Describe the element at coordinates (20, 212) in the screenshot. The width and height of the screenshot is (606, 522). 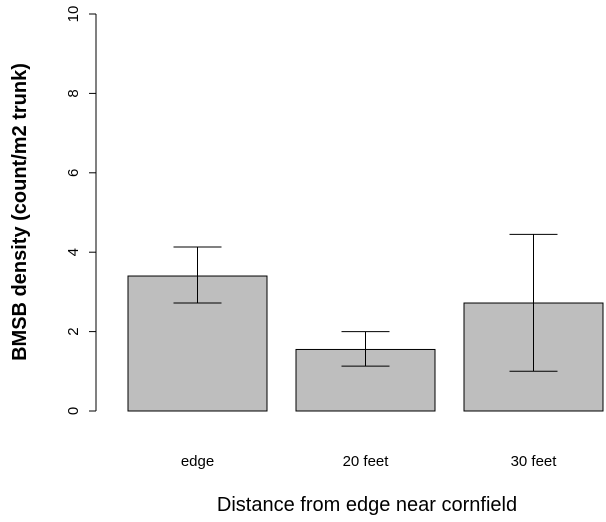
I see `y-axis-title: BMSB density (count/m2 trunk)` at that location.